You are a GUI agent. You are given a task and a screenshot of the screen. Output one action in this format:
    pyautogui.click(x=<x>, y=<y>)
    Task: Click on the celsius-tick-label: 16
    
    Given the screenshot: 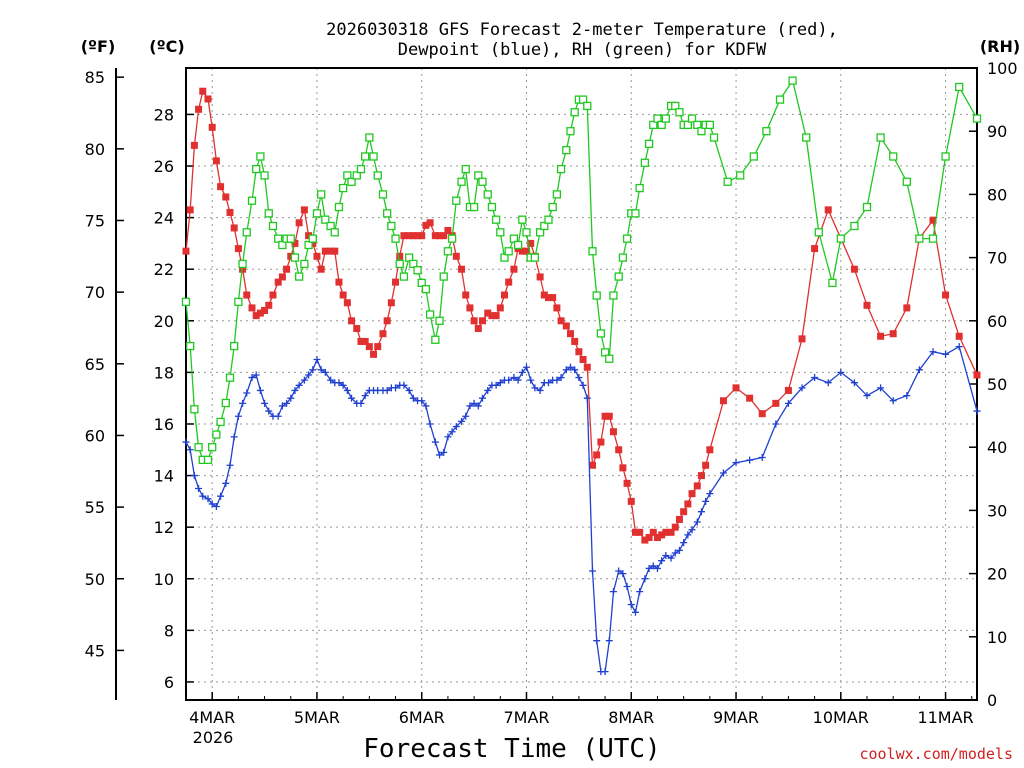 What is the action you would take?
    pyautogui.click(x=164, y=424)
    